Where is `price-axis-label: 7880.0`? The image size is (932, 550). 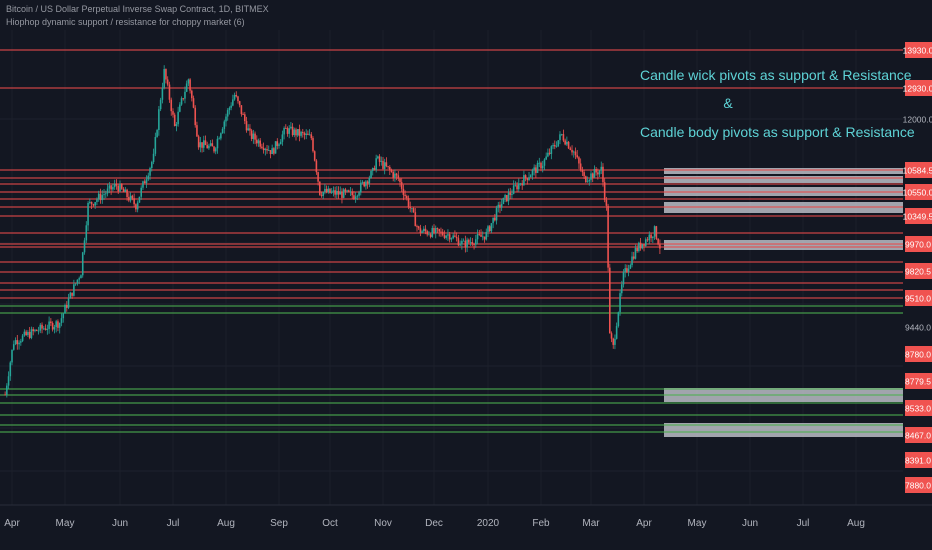
price-axis-label: 7880.0 is located at coordinates (918, 486).